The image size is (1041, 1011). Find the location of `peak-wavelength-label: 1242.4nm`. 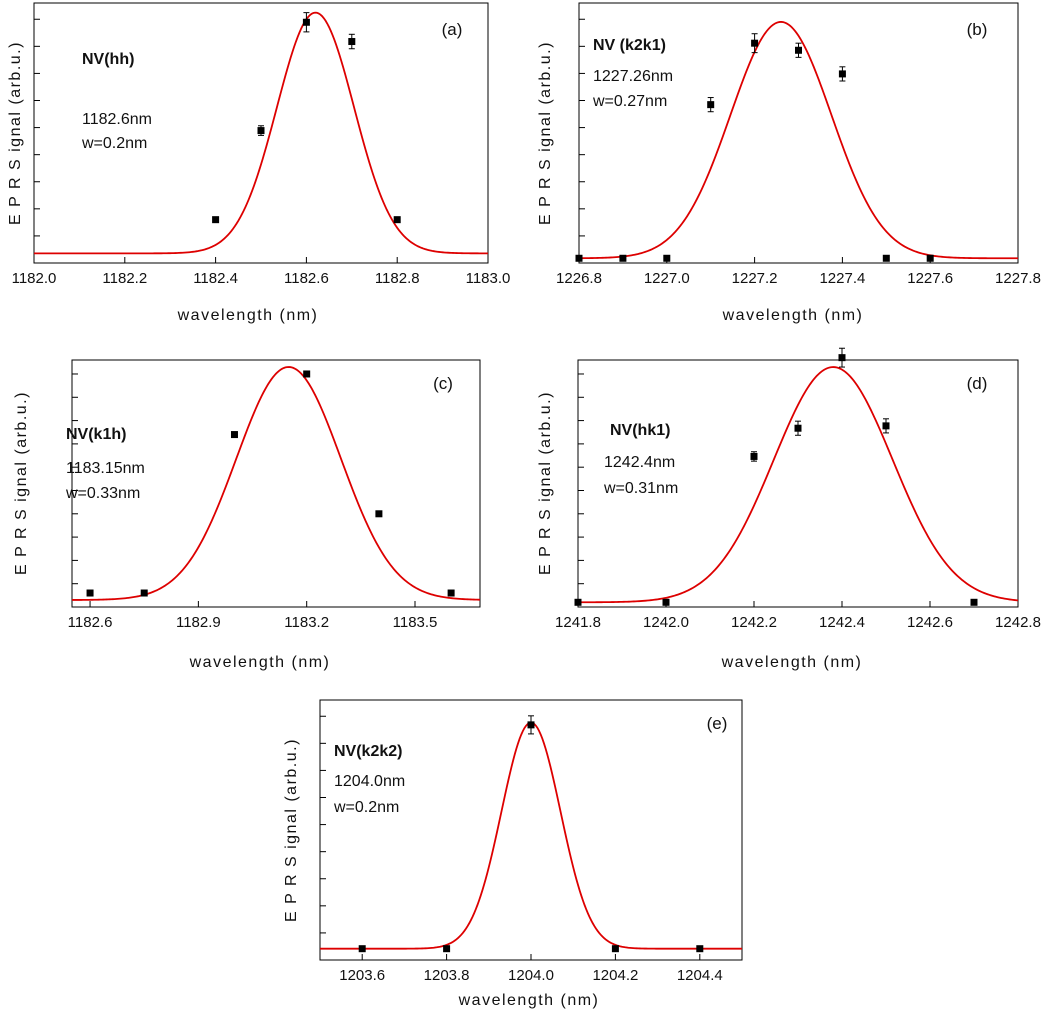

peak-wavelength-label: 1242.4nm is located at coordinates (639, 462).